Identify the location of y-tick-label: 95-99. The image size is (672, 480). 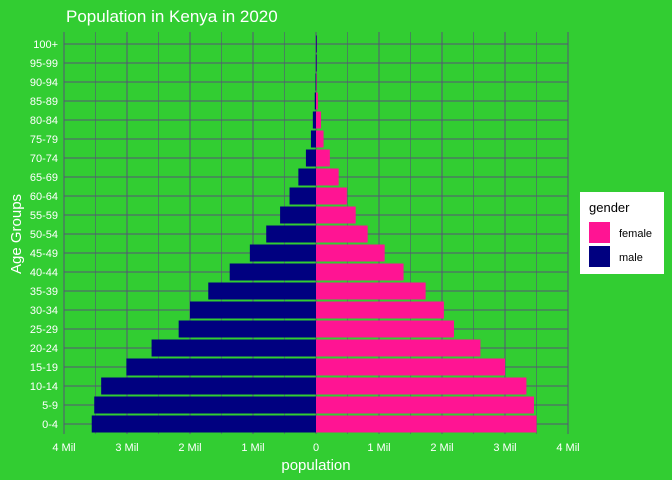
(44, 64).